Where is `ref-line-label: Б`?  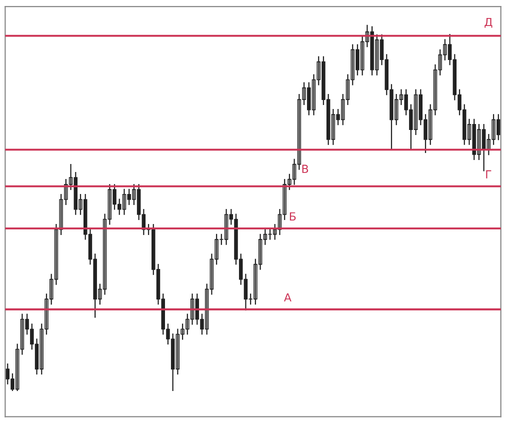
ref-line-label: Б is located at coordinates (293, 216).